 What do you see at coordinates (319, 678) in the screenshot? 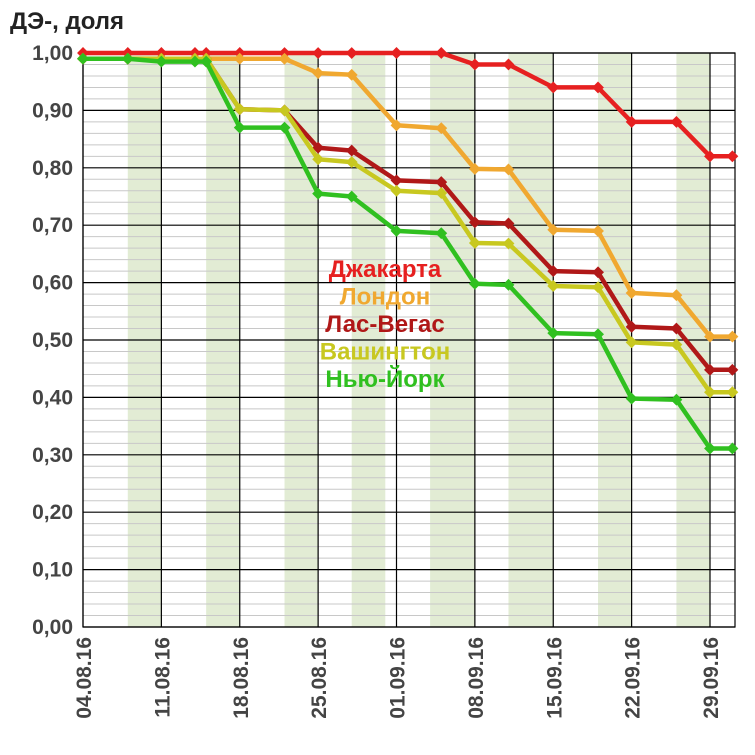
I see `x-tick-label: 25.08.16` at bounding box center [319, 678].